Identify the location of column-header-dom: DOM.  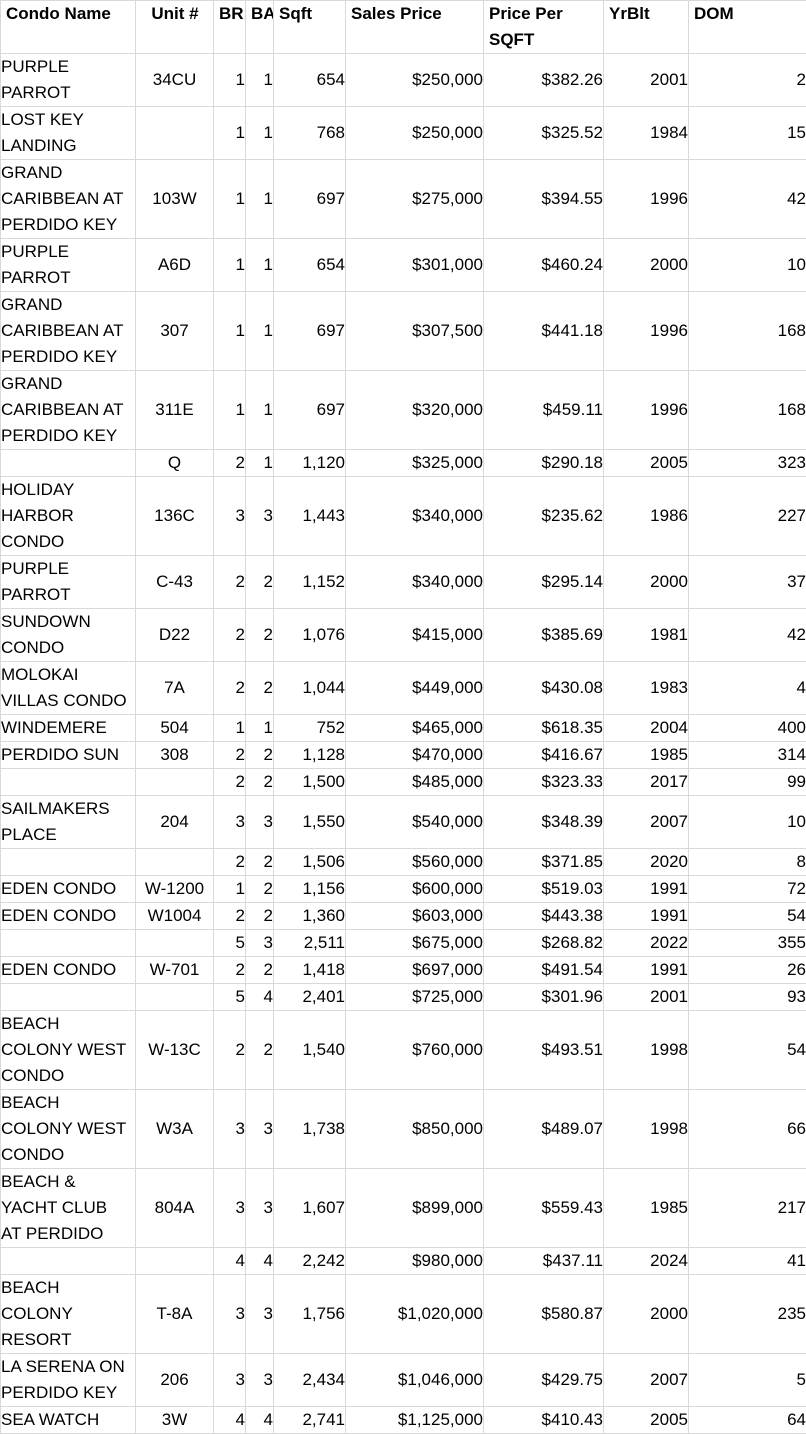
(747, 27).